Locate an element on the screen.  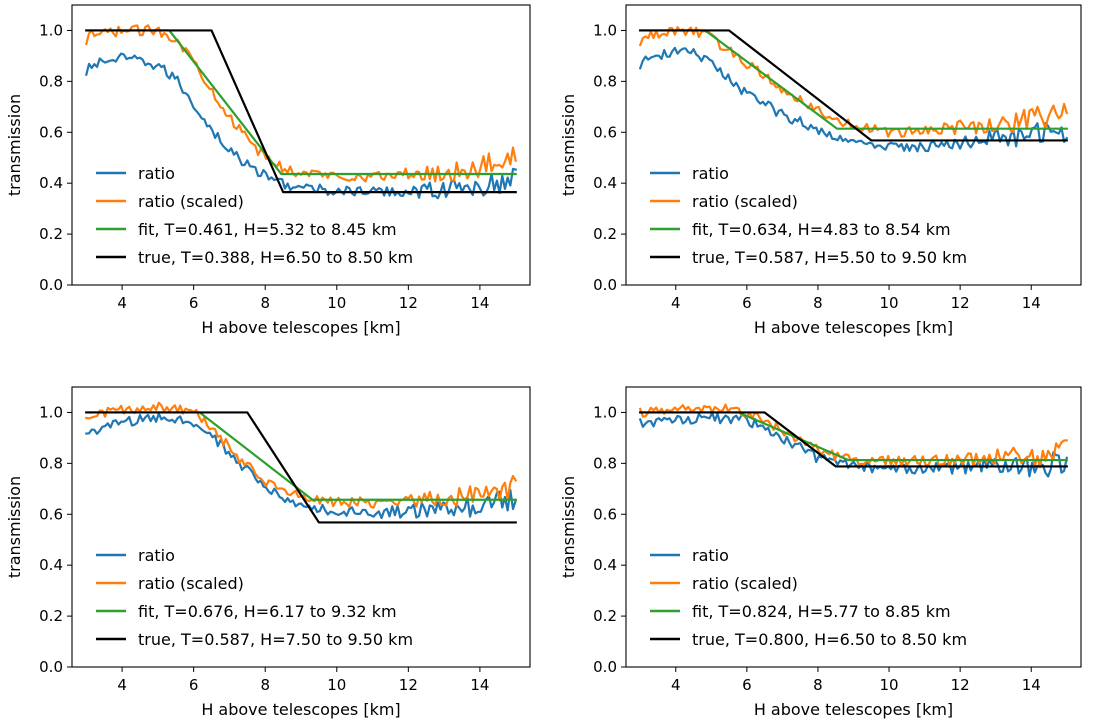
legend-entry: fit, T=0.634, H=4.83 to 8.54 km is located at coordinates (821, 229).